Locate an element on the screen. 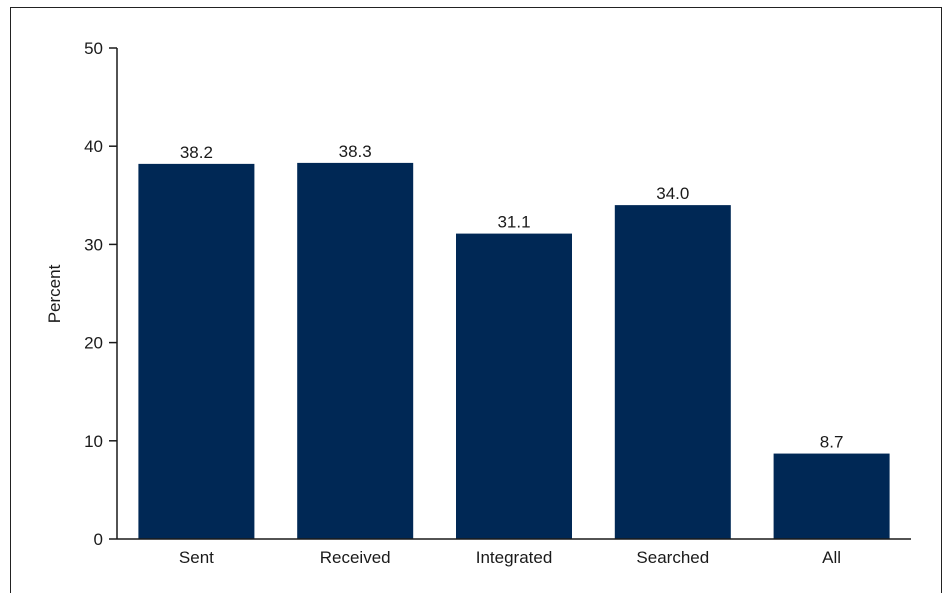  data-label: 38.3 is located at coordinates (355, 151).